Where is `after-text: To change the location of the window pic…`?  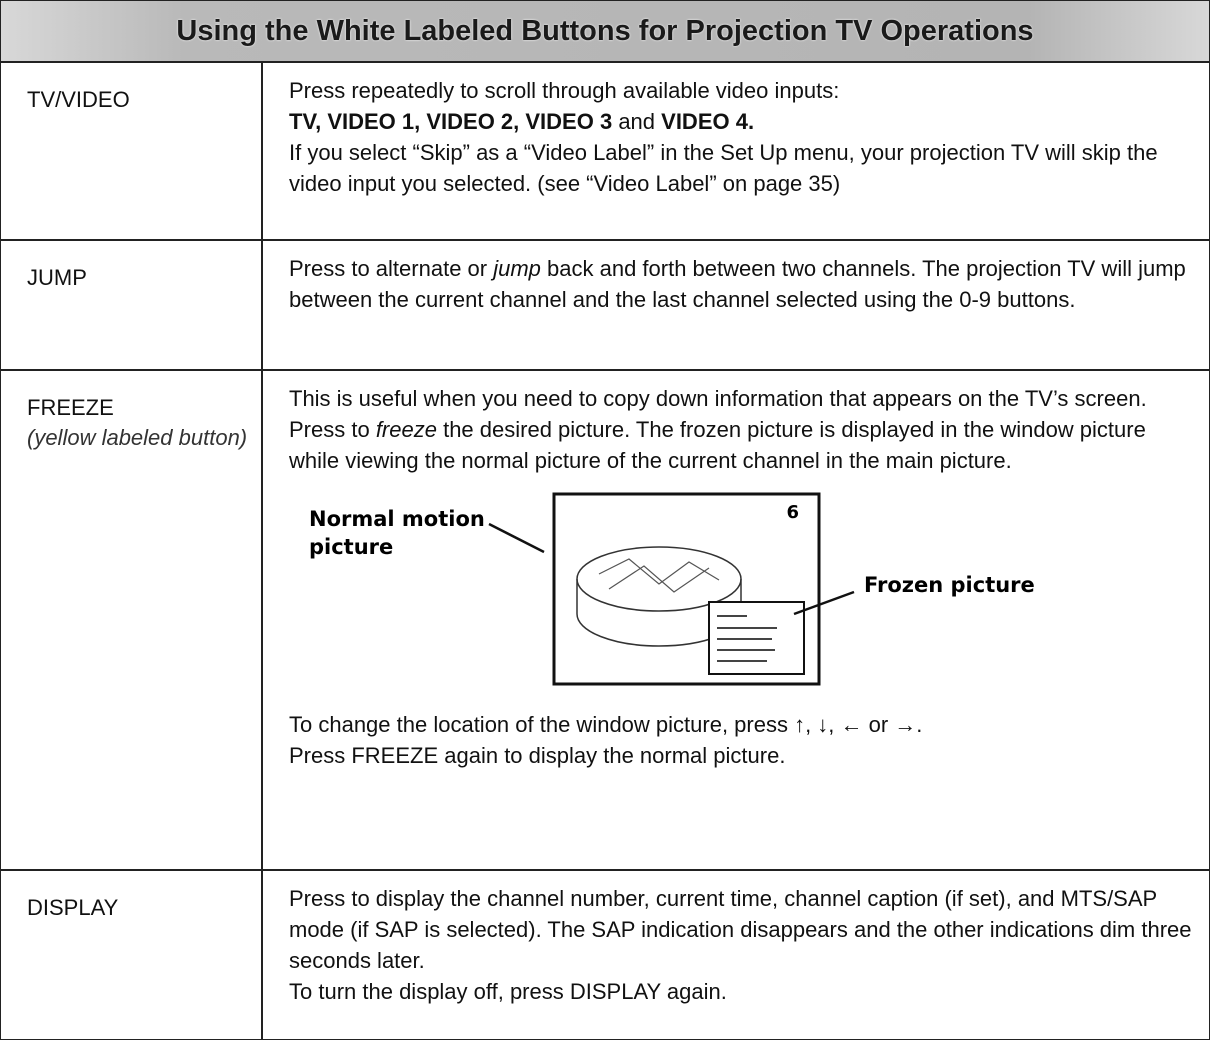
after-text: To change the location of the window pic… is located at coordinates (744, 740).